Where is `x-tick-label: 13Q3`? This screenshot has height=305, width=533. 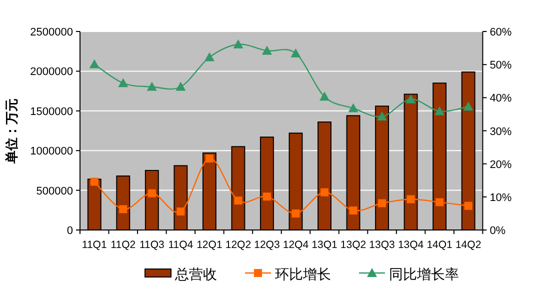 x-tick-label: 13Q3 is located at coordinates (382, 245).